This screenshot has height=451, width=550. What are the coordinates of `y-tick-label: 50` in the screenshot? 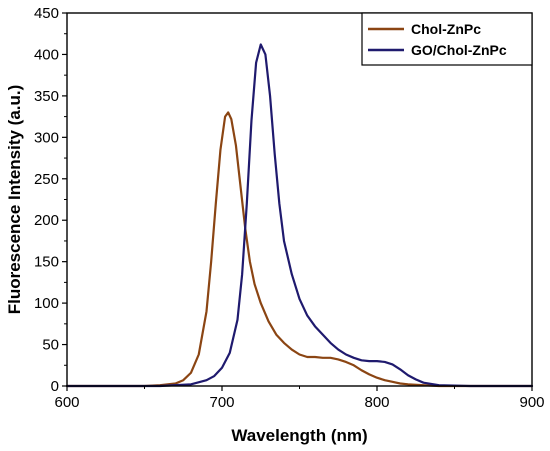 It's located at (50, 345).